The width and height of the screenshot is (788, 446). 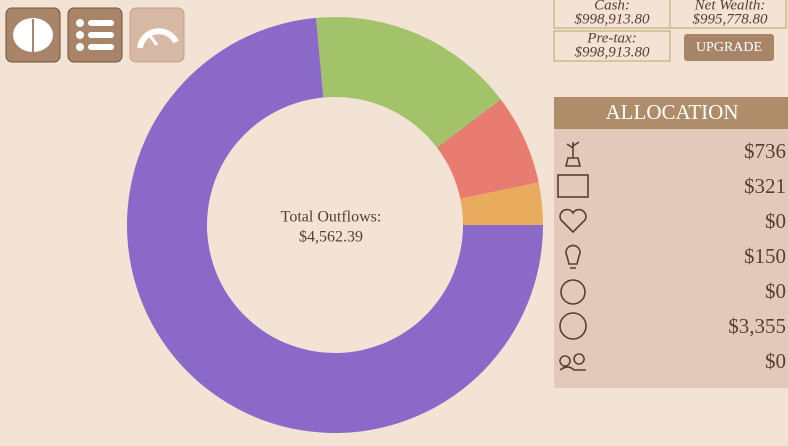 I want to click on allocation-rows: $736 $321 $0 $150 $0 $3,355 $0, so click(x=757, y=256).